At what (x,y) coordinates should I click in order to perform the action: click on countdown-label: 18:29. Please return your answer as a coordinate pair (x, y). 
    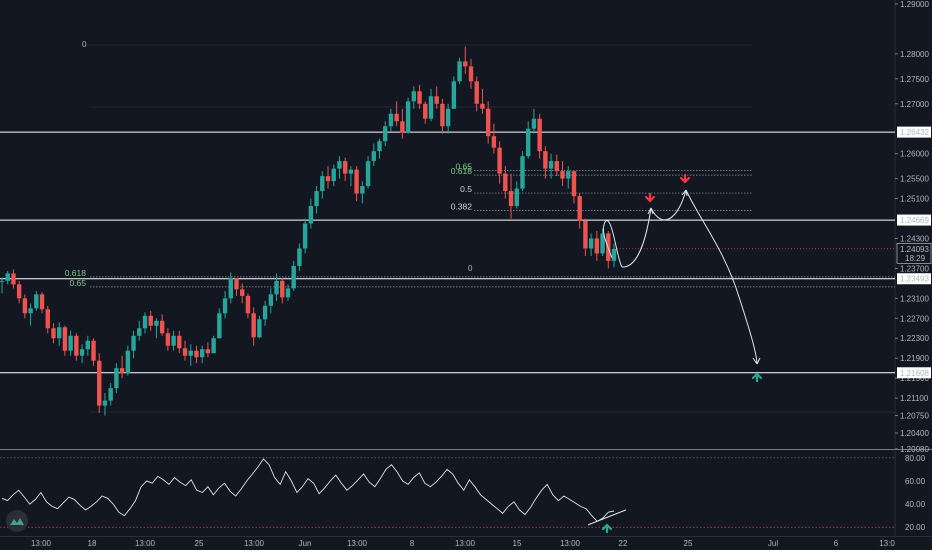
    Looking at the image, I should click on (915, 258).